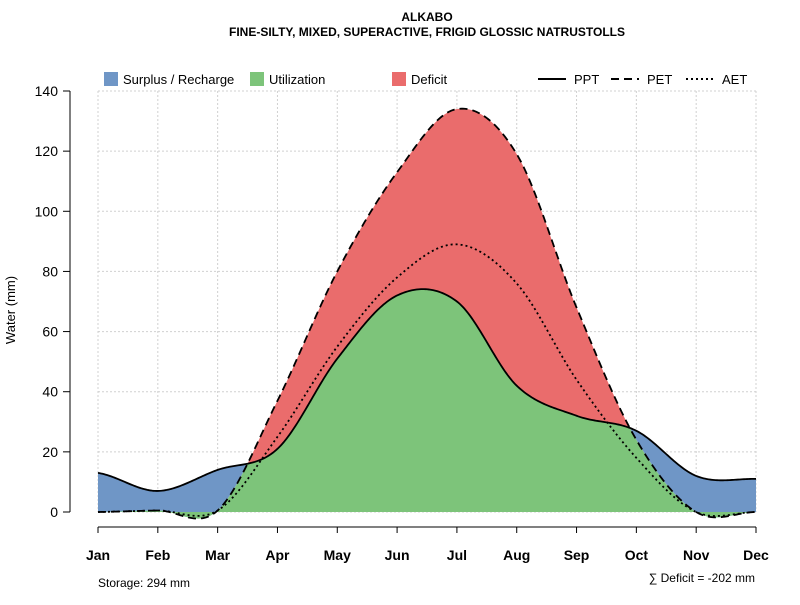 The width and height of the screenshot is (800, 605). Describe the element at coordinates (397, 555) in the screenshot. I see `x-tick-label: Jun` at that location.